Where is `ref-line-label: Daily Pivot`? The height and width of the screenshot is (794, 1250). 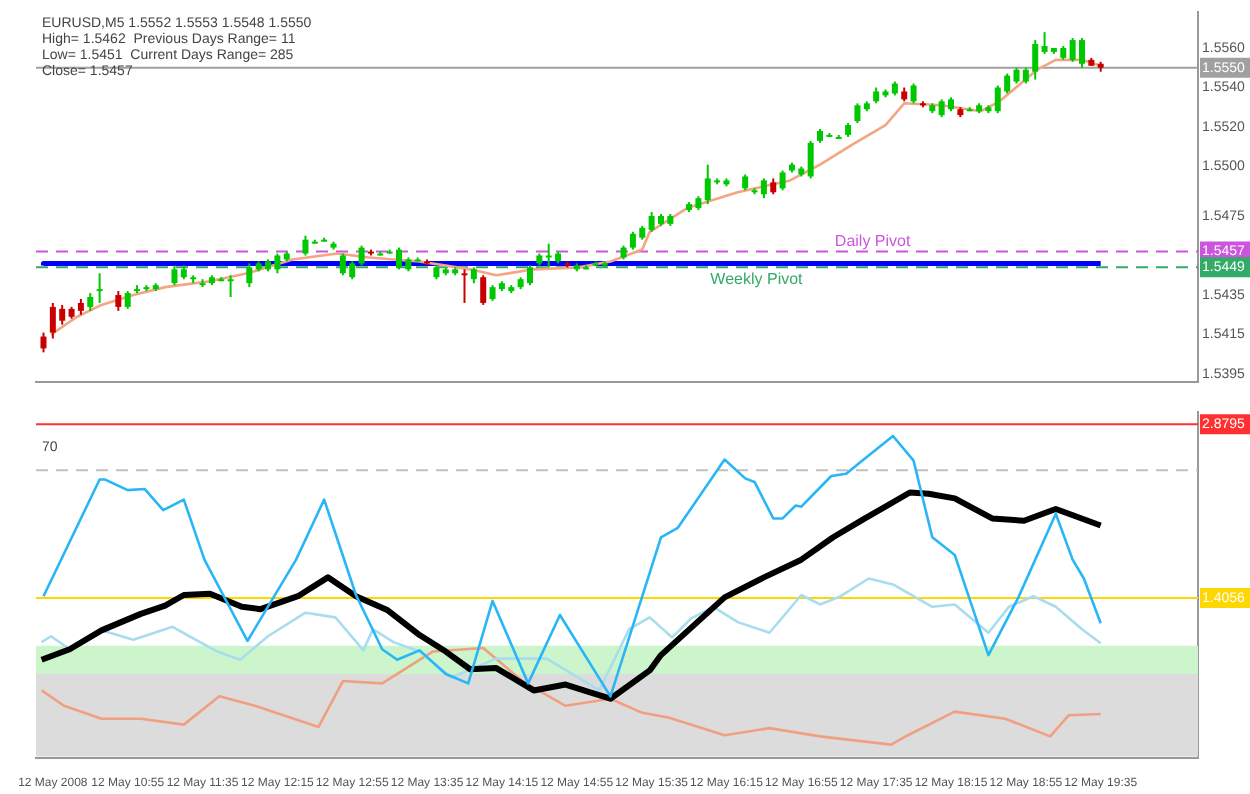 ref-line-label: Daily Pivot is located at coordinates (873, 240).